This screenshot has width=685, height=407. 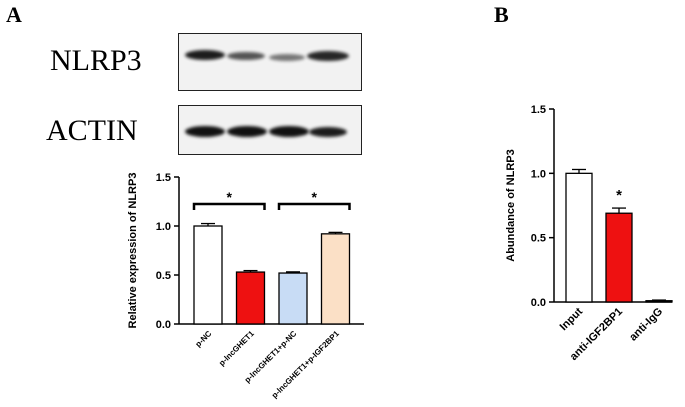 What do you see at coordinates (646, 325) in the screenshot?
I see `x-tick-label: anti-IgG` at bounding box center [646, 325].